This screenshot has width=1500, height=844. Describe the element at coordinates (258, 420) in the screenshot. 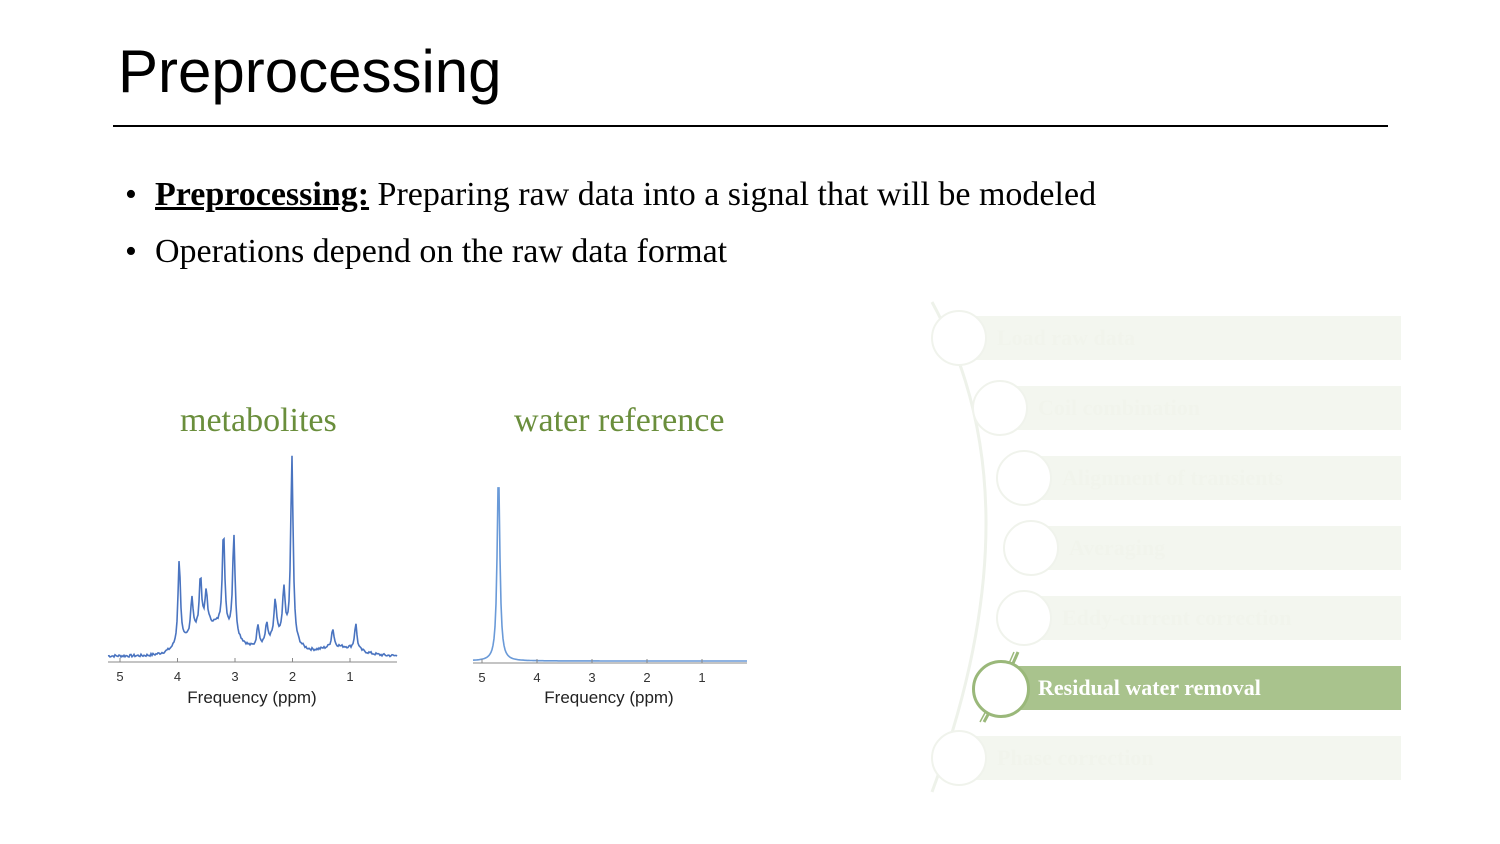

I see `metabolites-chart-title: metabolites` at that location.